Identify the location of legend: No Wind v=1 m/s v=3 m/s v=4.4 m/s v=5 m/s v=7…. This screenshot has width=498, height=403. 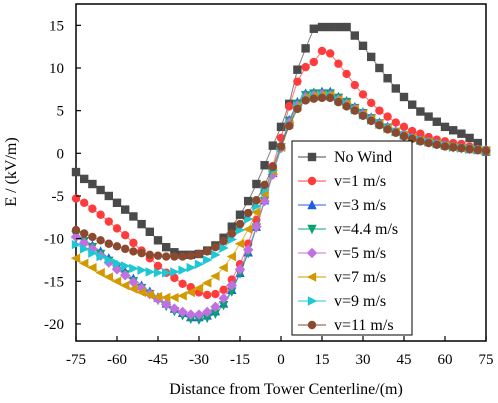
(352, 238).